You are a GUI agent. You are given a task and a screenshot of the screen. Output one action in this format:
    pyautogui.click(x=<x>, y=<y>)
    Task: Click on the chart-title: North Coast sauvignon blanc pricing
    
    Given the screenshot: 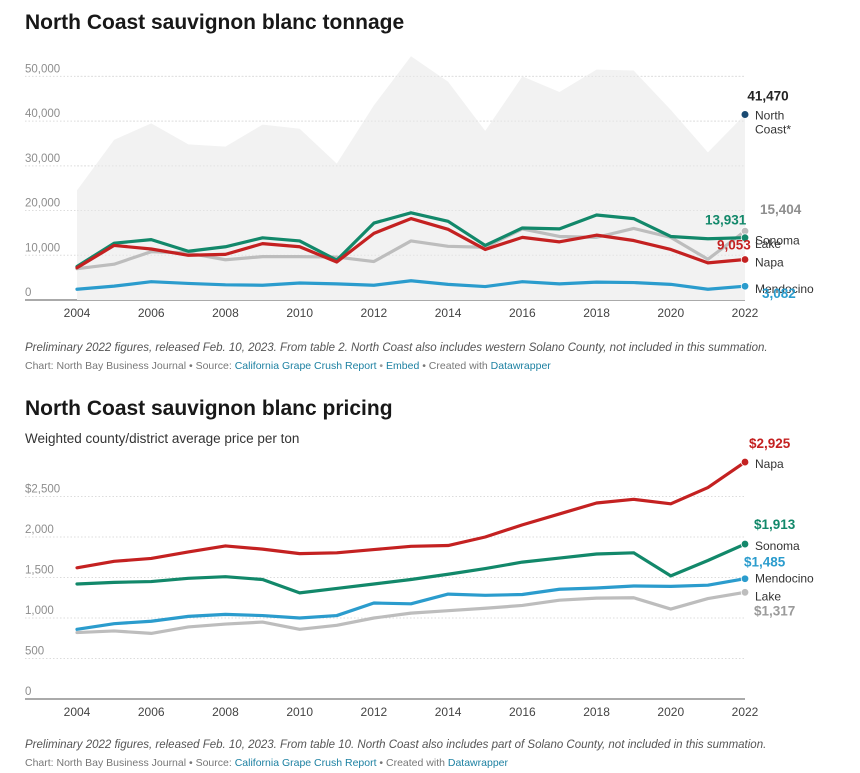 What is the action you would take?
    pyautogui.click(x=209, y=408)
    